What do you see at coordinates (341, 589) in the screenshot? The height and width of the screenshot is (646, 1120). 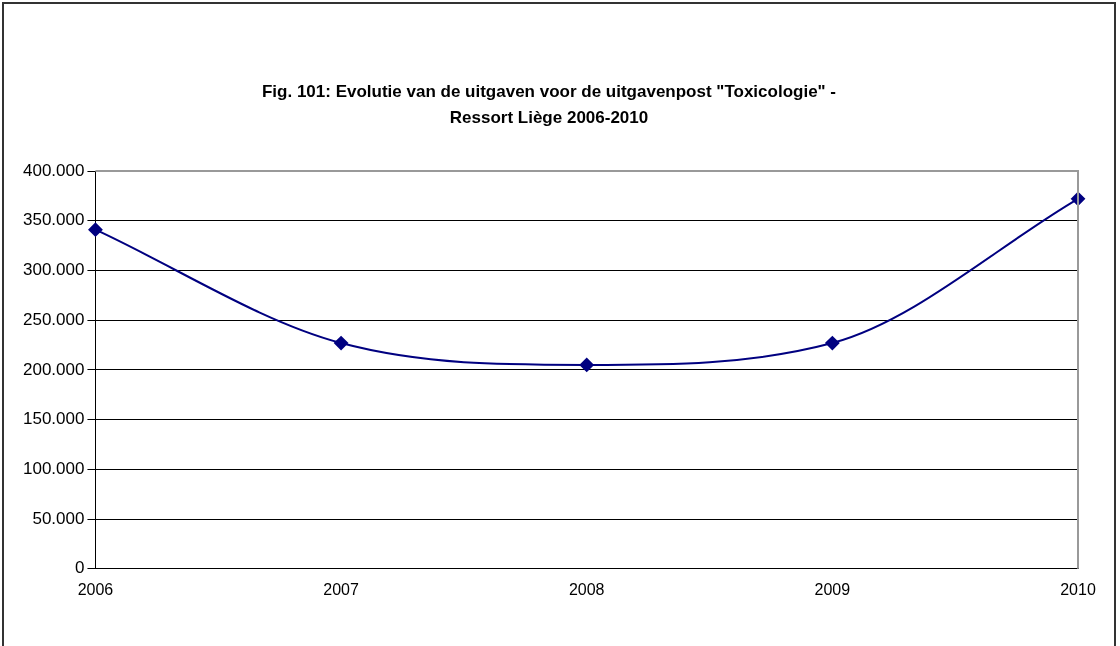 I see `x-tick-label: 2007` at bounding box center [341, 589].